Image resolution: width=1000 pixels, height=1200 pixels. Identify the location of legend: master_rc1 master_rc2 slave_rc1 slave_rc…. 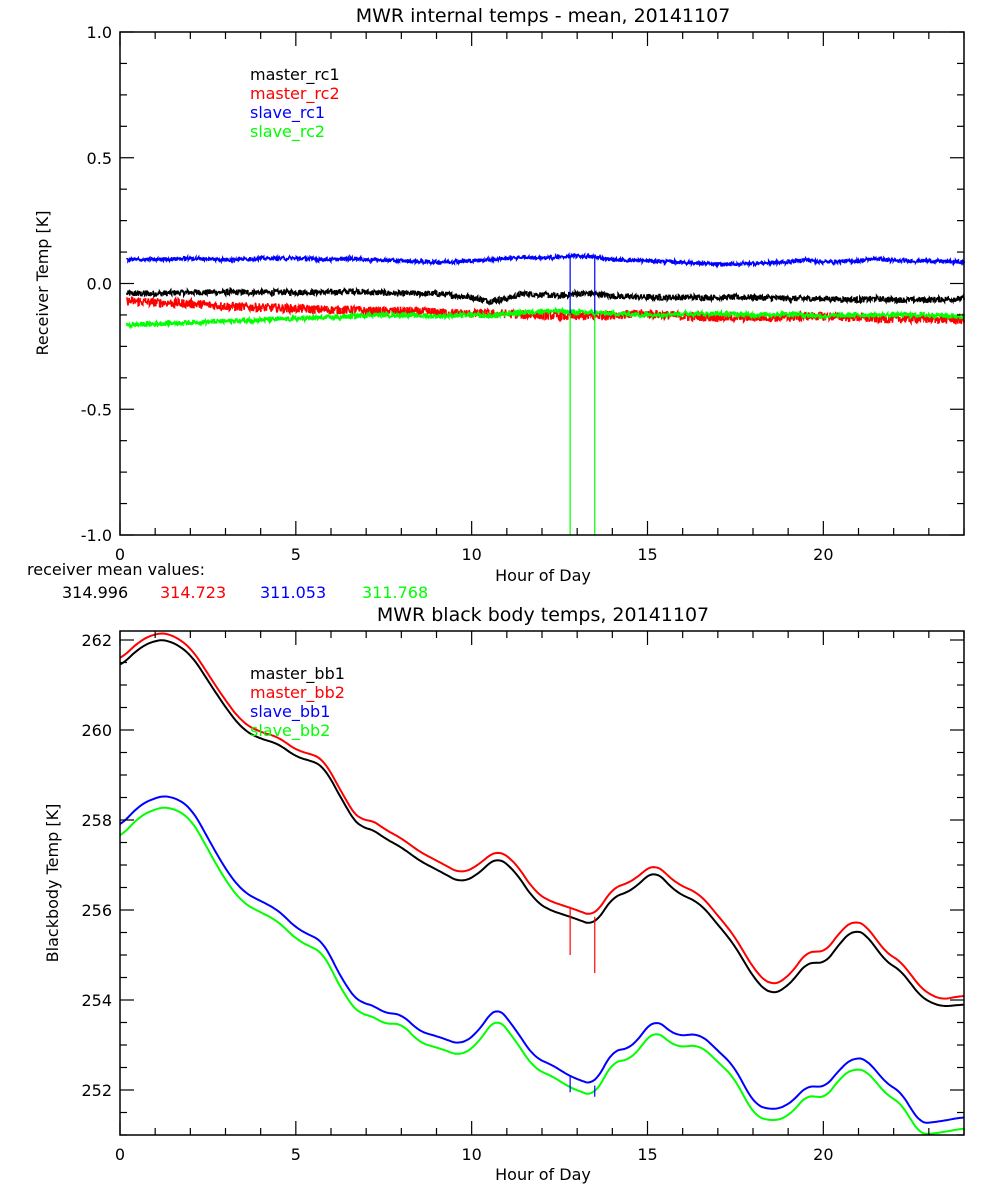
(295, 103).